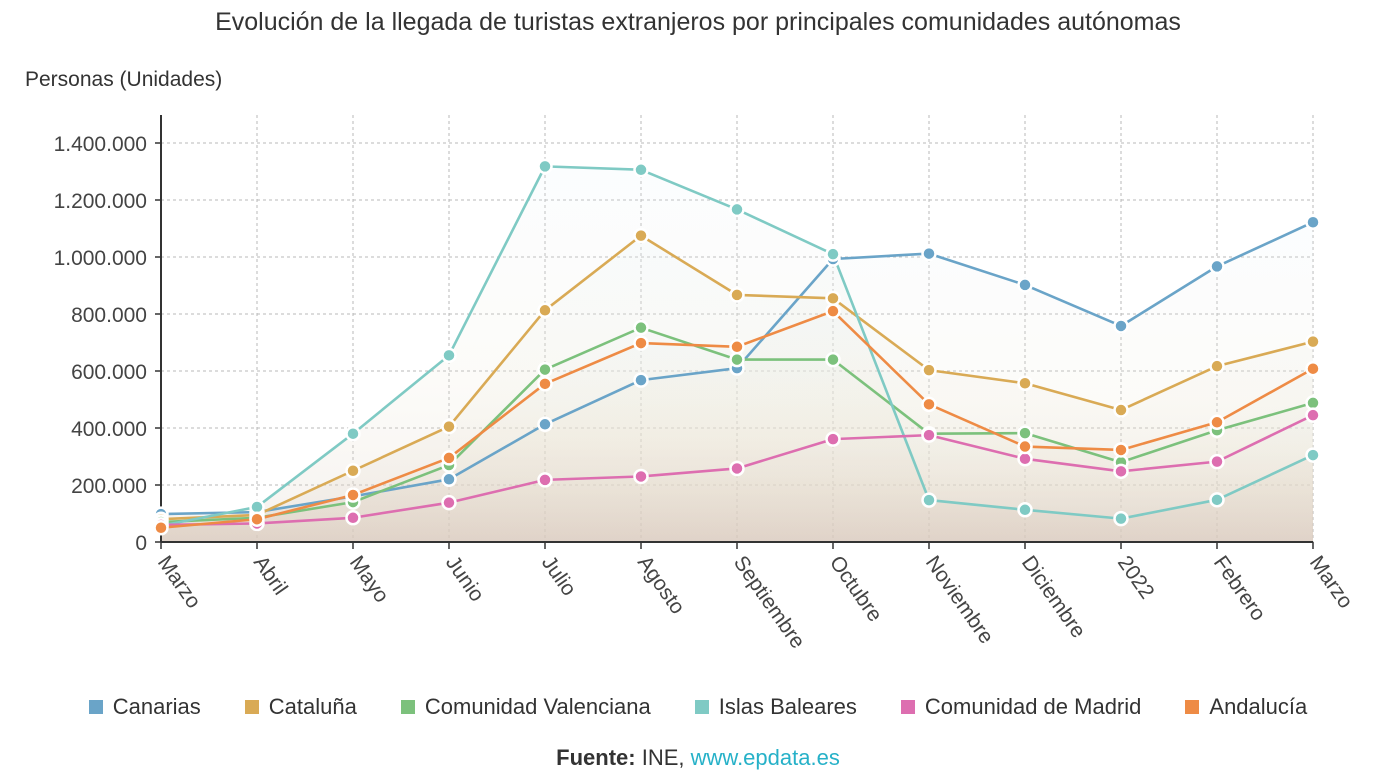 The height and width of the screenshot is (777, 1376). I want to click on legend-label: Comunidad de Madrid, so click(1033, 706).